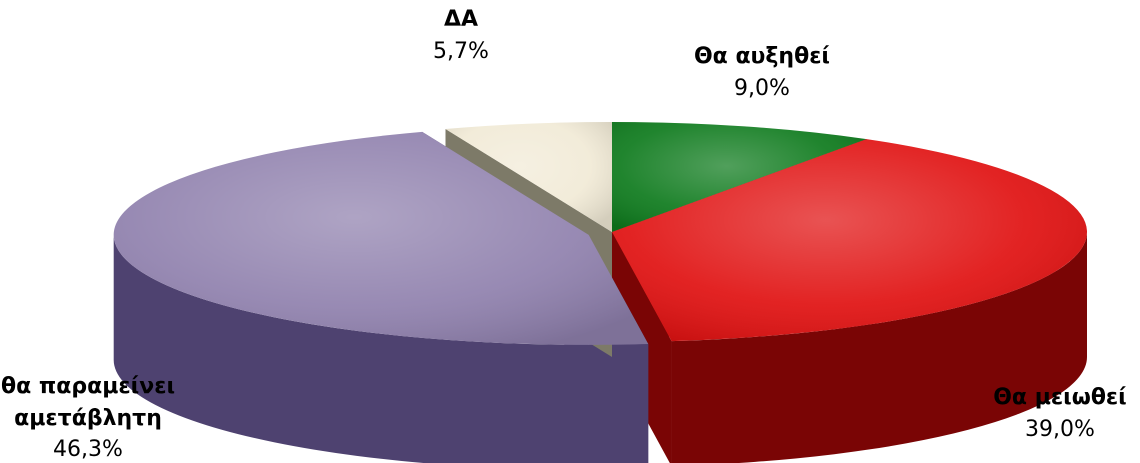 Image resolution: width=1140 pixels, height=463 pixels. I want to click on slice-label-2-name-line2: αμετάβλητη, so click(88, 418).